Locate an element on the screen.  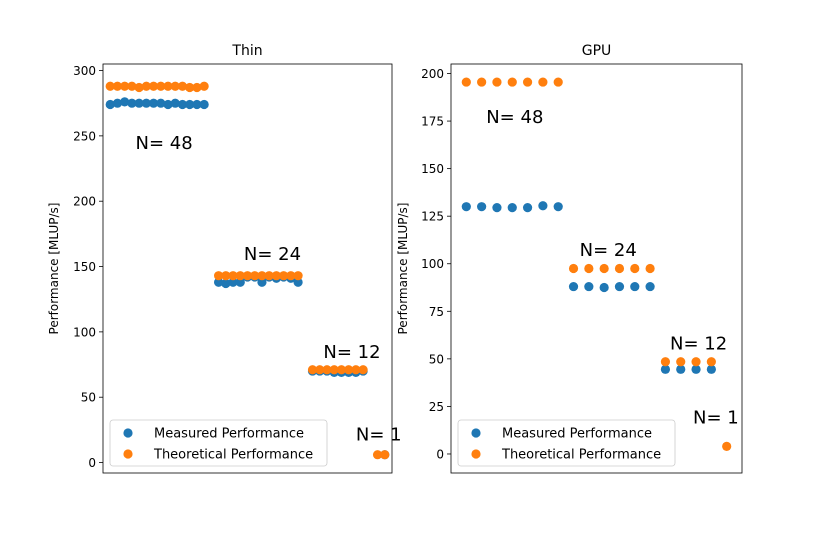
y-tick-label: 125 is located at coordinates (432, 217).